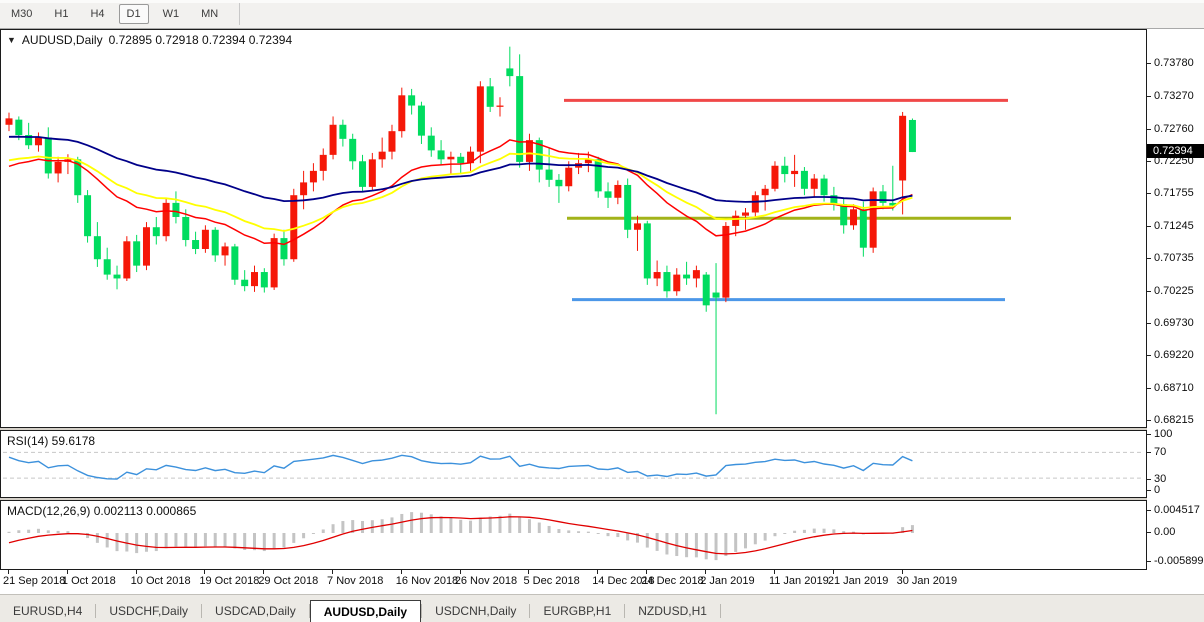 The height and width of the screenshot is (622, 1204). I want to click on symbol-dropdown-icon: ▼, so click(11, 40).